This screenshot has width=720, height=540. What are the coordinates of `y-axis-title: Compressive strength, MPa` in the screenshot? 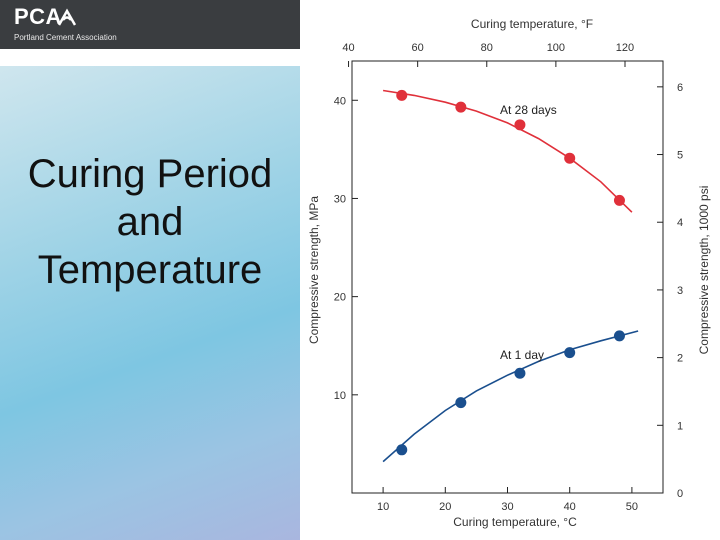 It's located at (314, 270).